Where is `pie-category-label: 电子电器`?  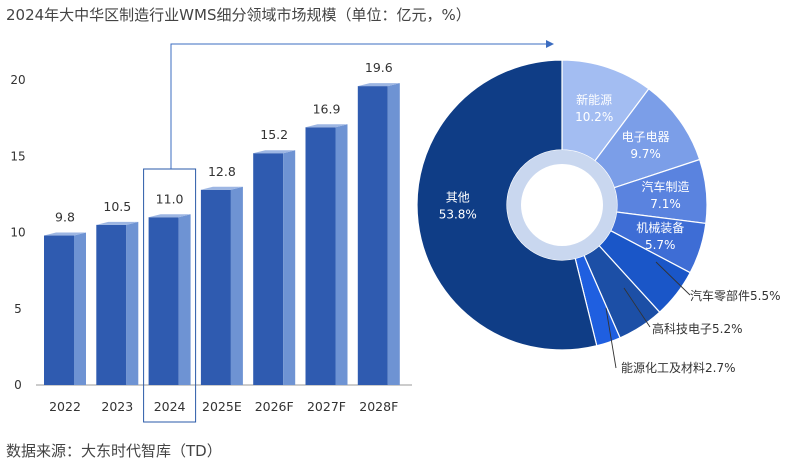 pie-category-label: 电子电器 is located at coordinates (646, 137).